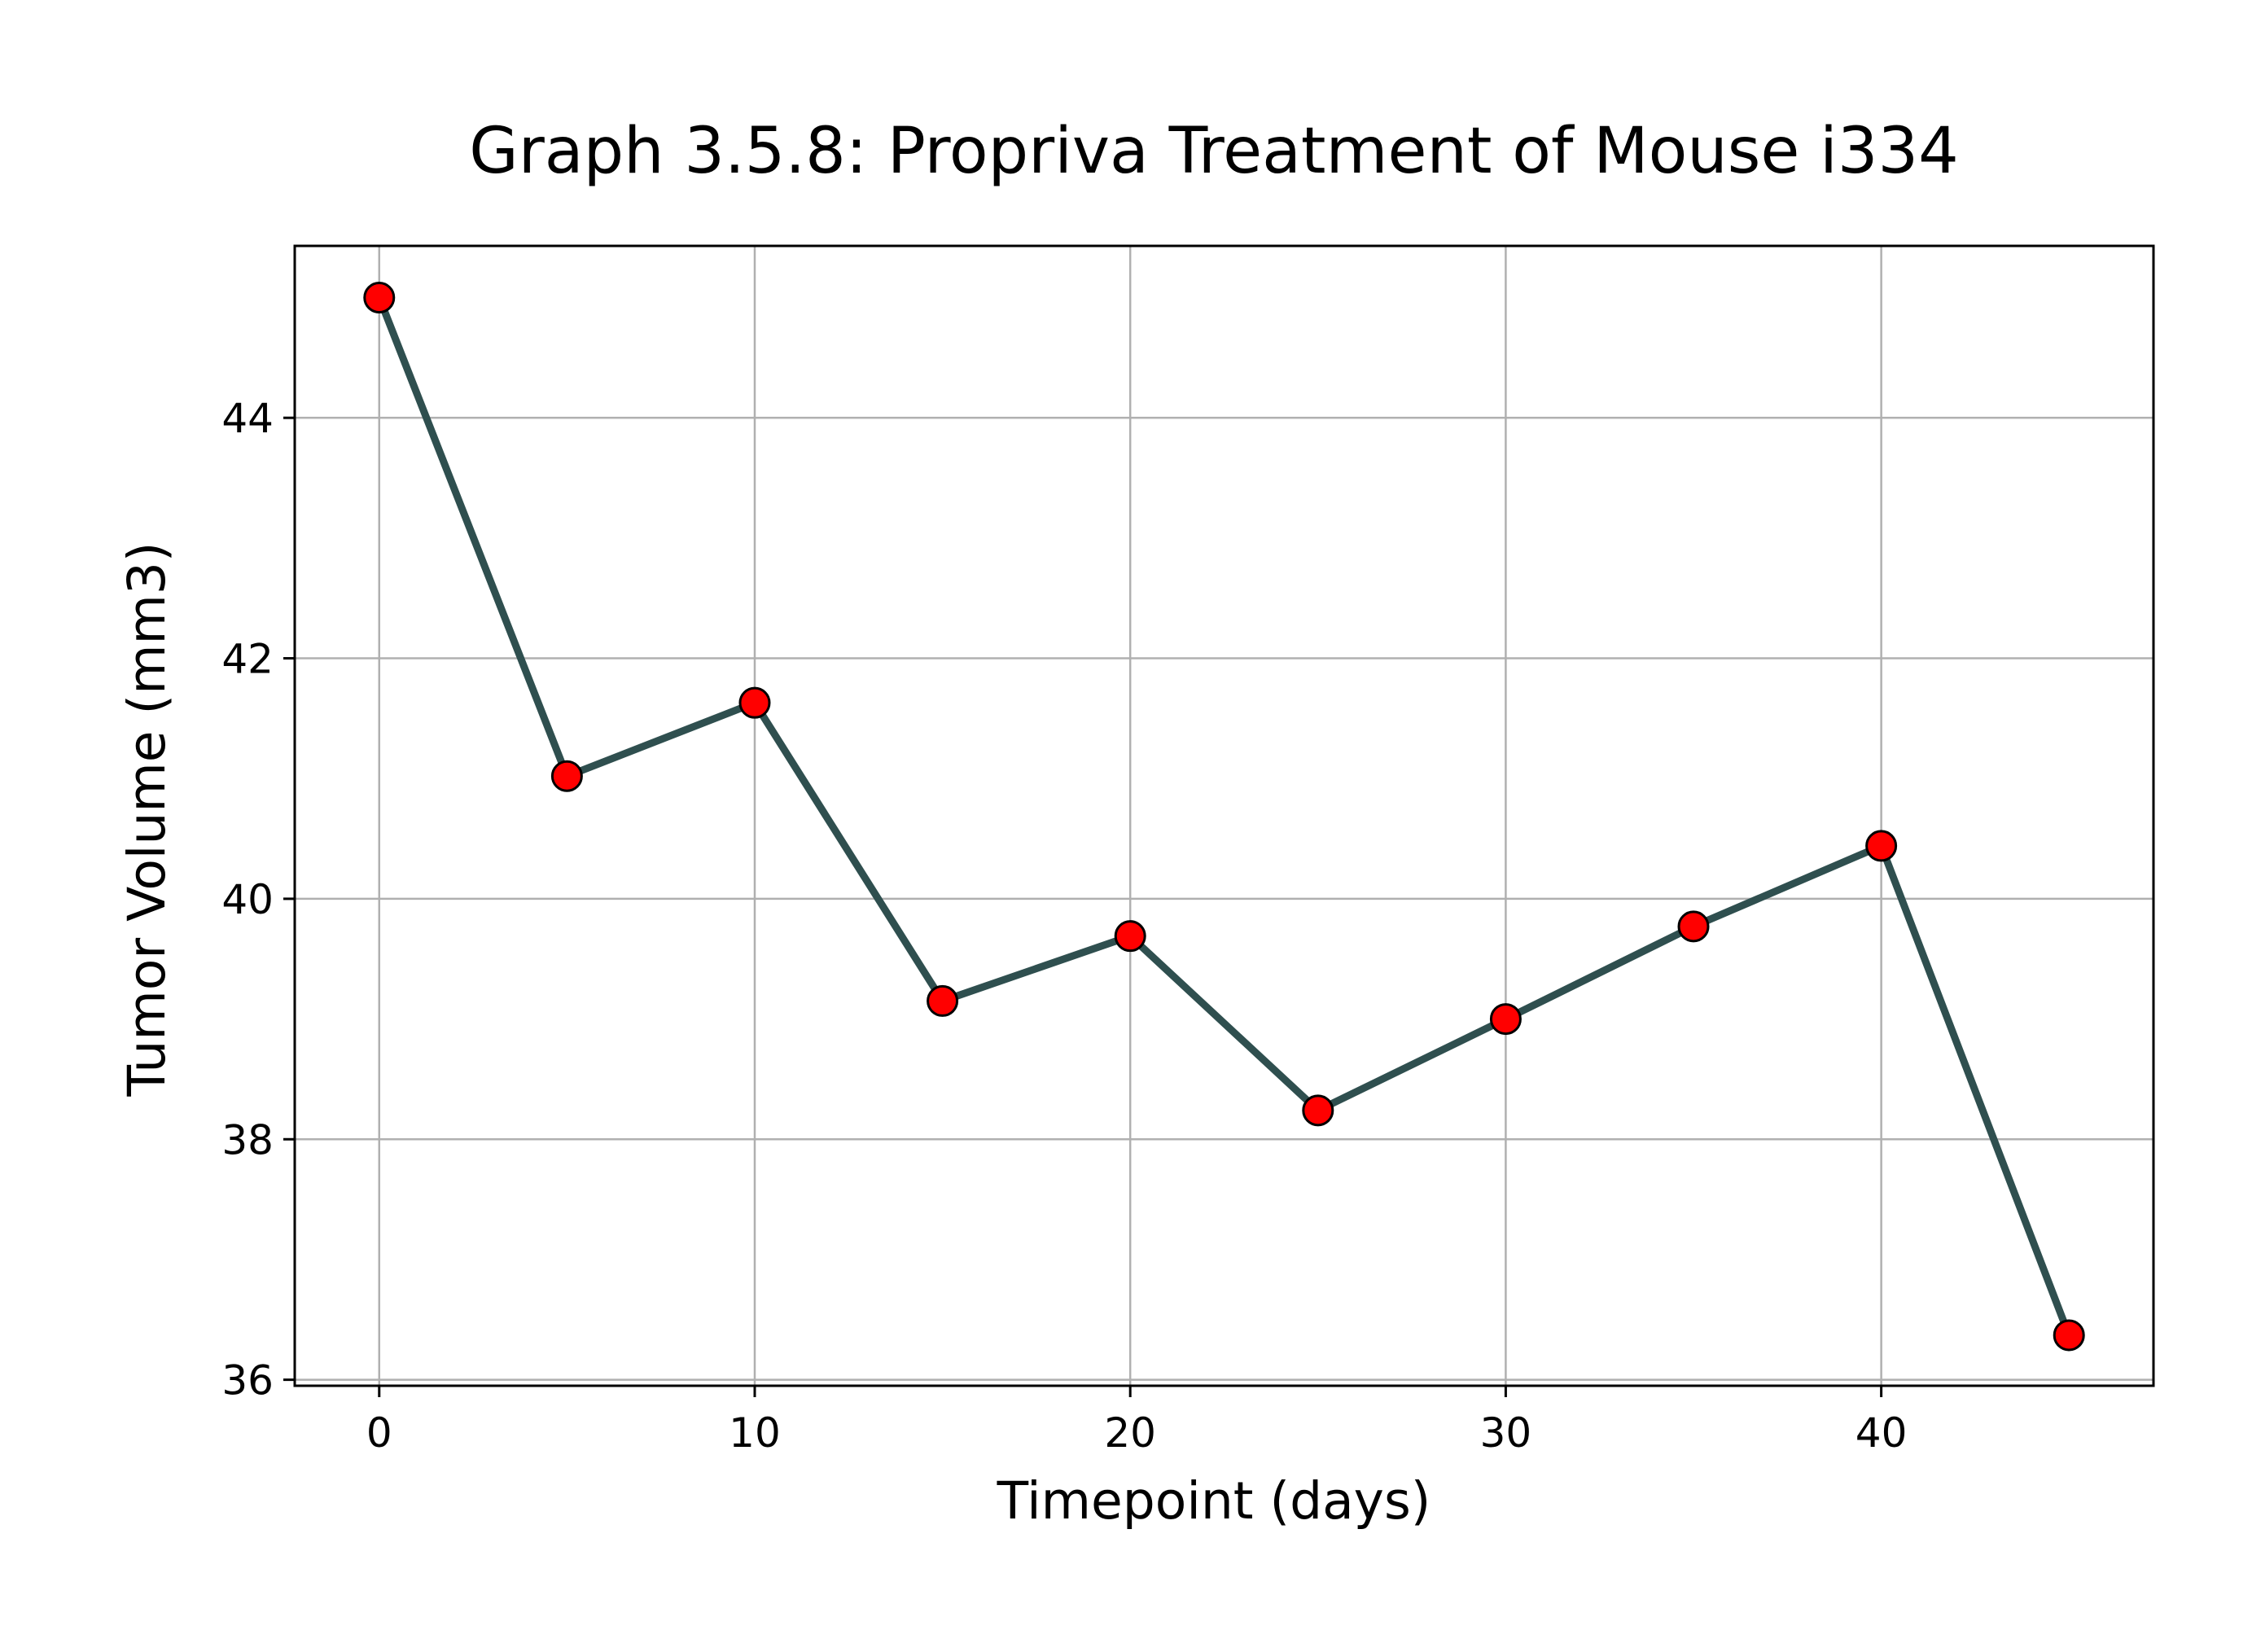 The image size is (2252, 1652). What do you see at coordinates (248, 1139) in the screenshot?
I see `y-tick-label: 38` at bounding box center [248, 1139].